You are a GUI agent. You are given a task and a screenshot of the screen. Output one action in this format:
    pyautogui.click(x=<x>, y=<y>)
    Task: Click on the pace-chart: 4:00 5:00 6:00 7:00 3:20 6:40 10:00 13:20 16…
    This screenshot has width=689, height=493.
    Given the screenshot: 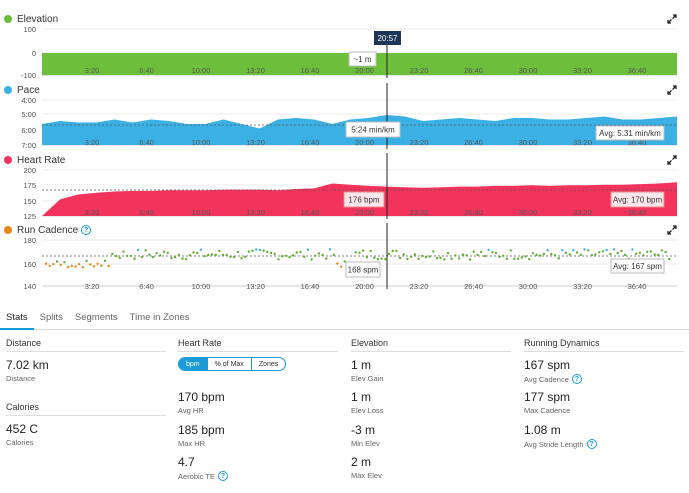 What is the action you would take?
    pyautogui.click(x=344, y=118)
    